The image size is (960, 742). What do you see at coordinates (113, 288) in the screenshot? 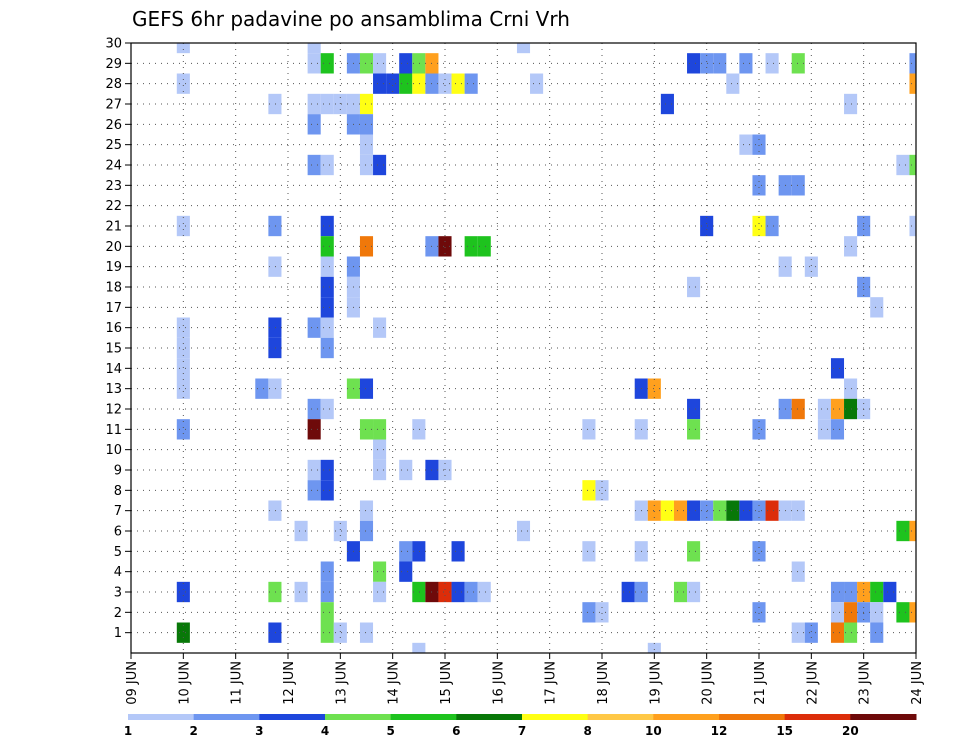
I see `y-tick-label: 18` at bounding box center [113, 288].